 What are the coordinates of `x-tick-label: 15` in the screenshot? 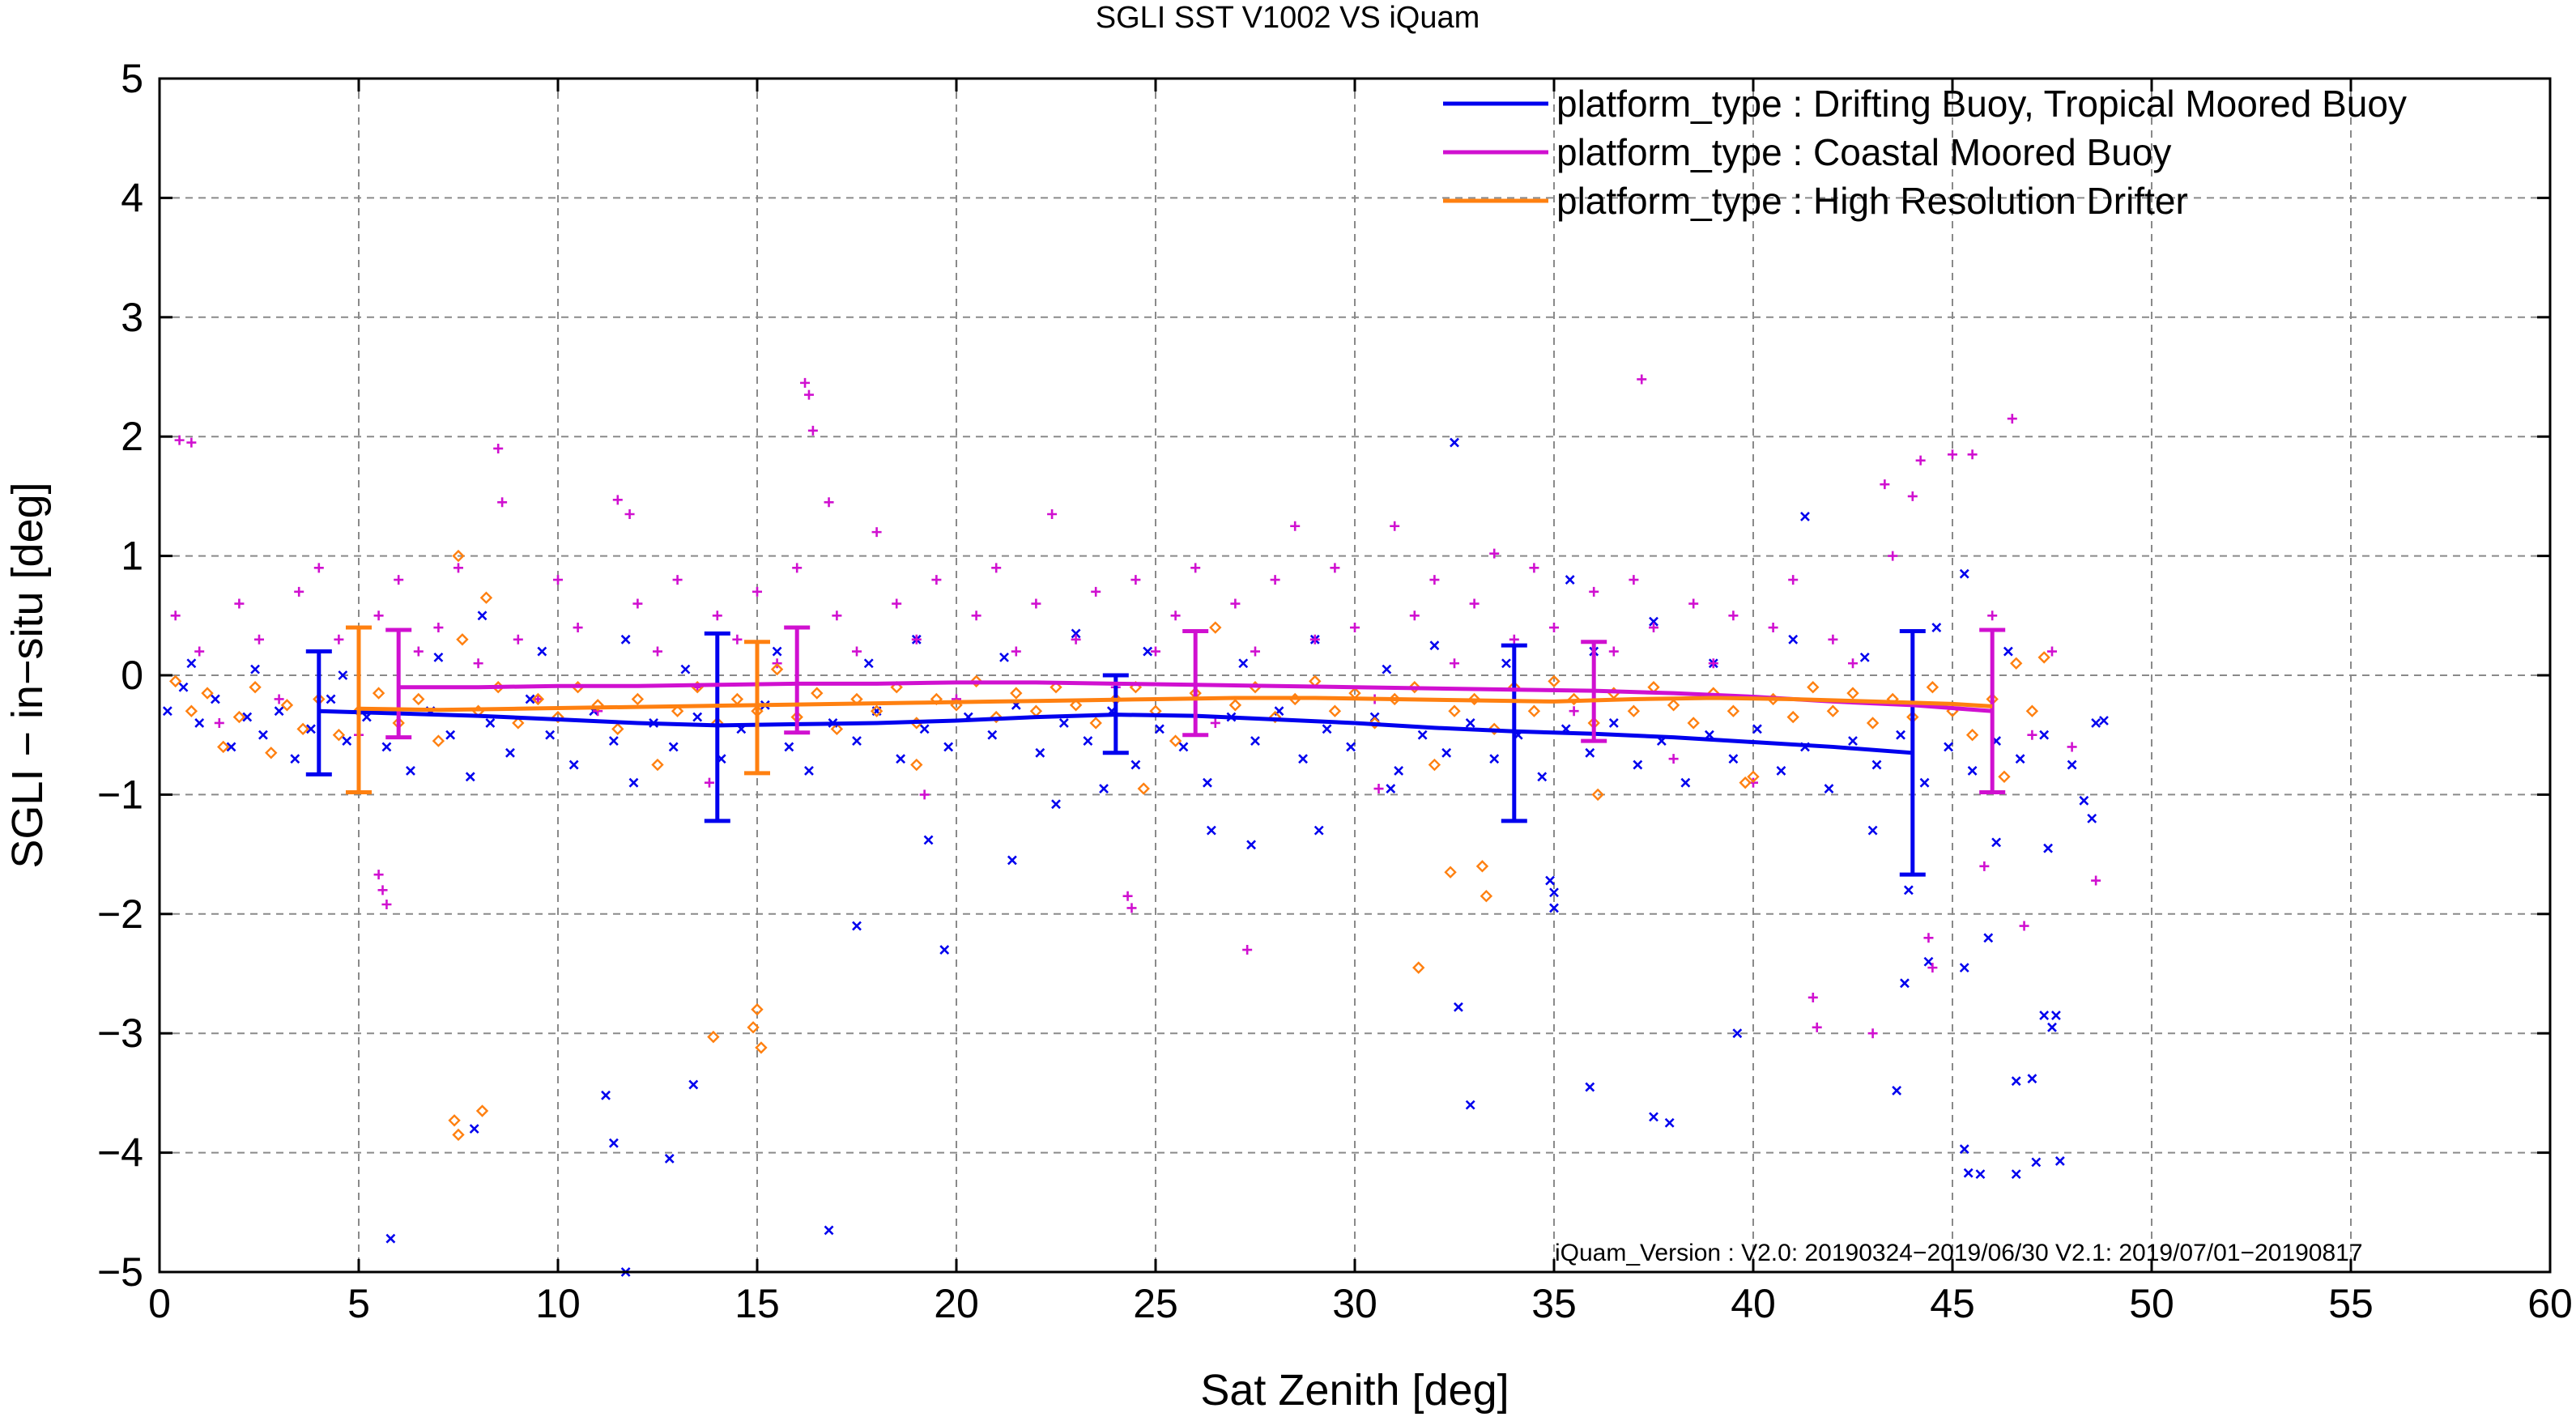 It's located at (757, 1303).